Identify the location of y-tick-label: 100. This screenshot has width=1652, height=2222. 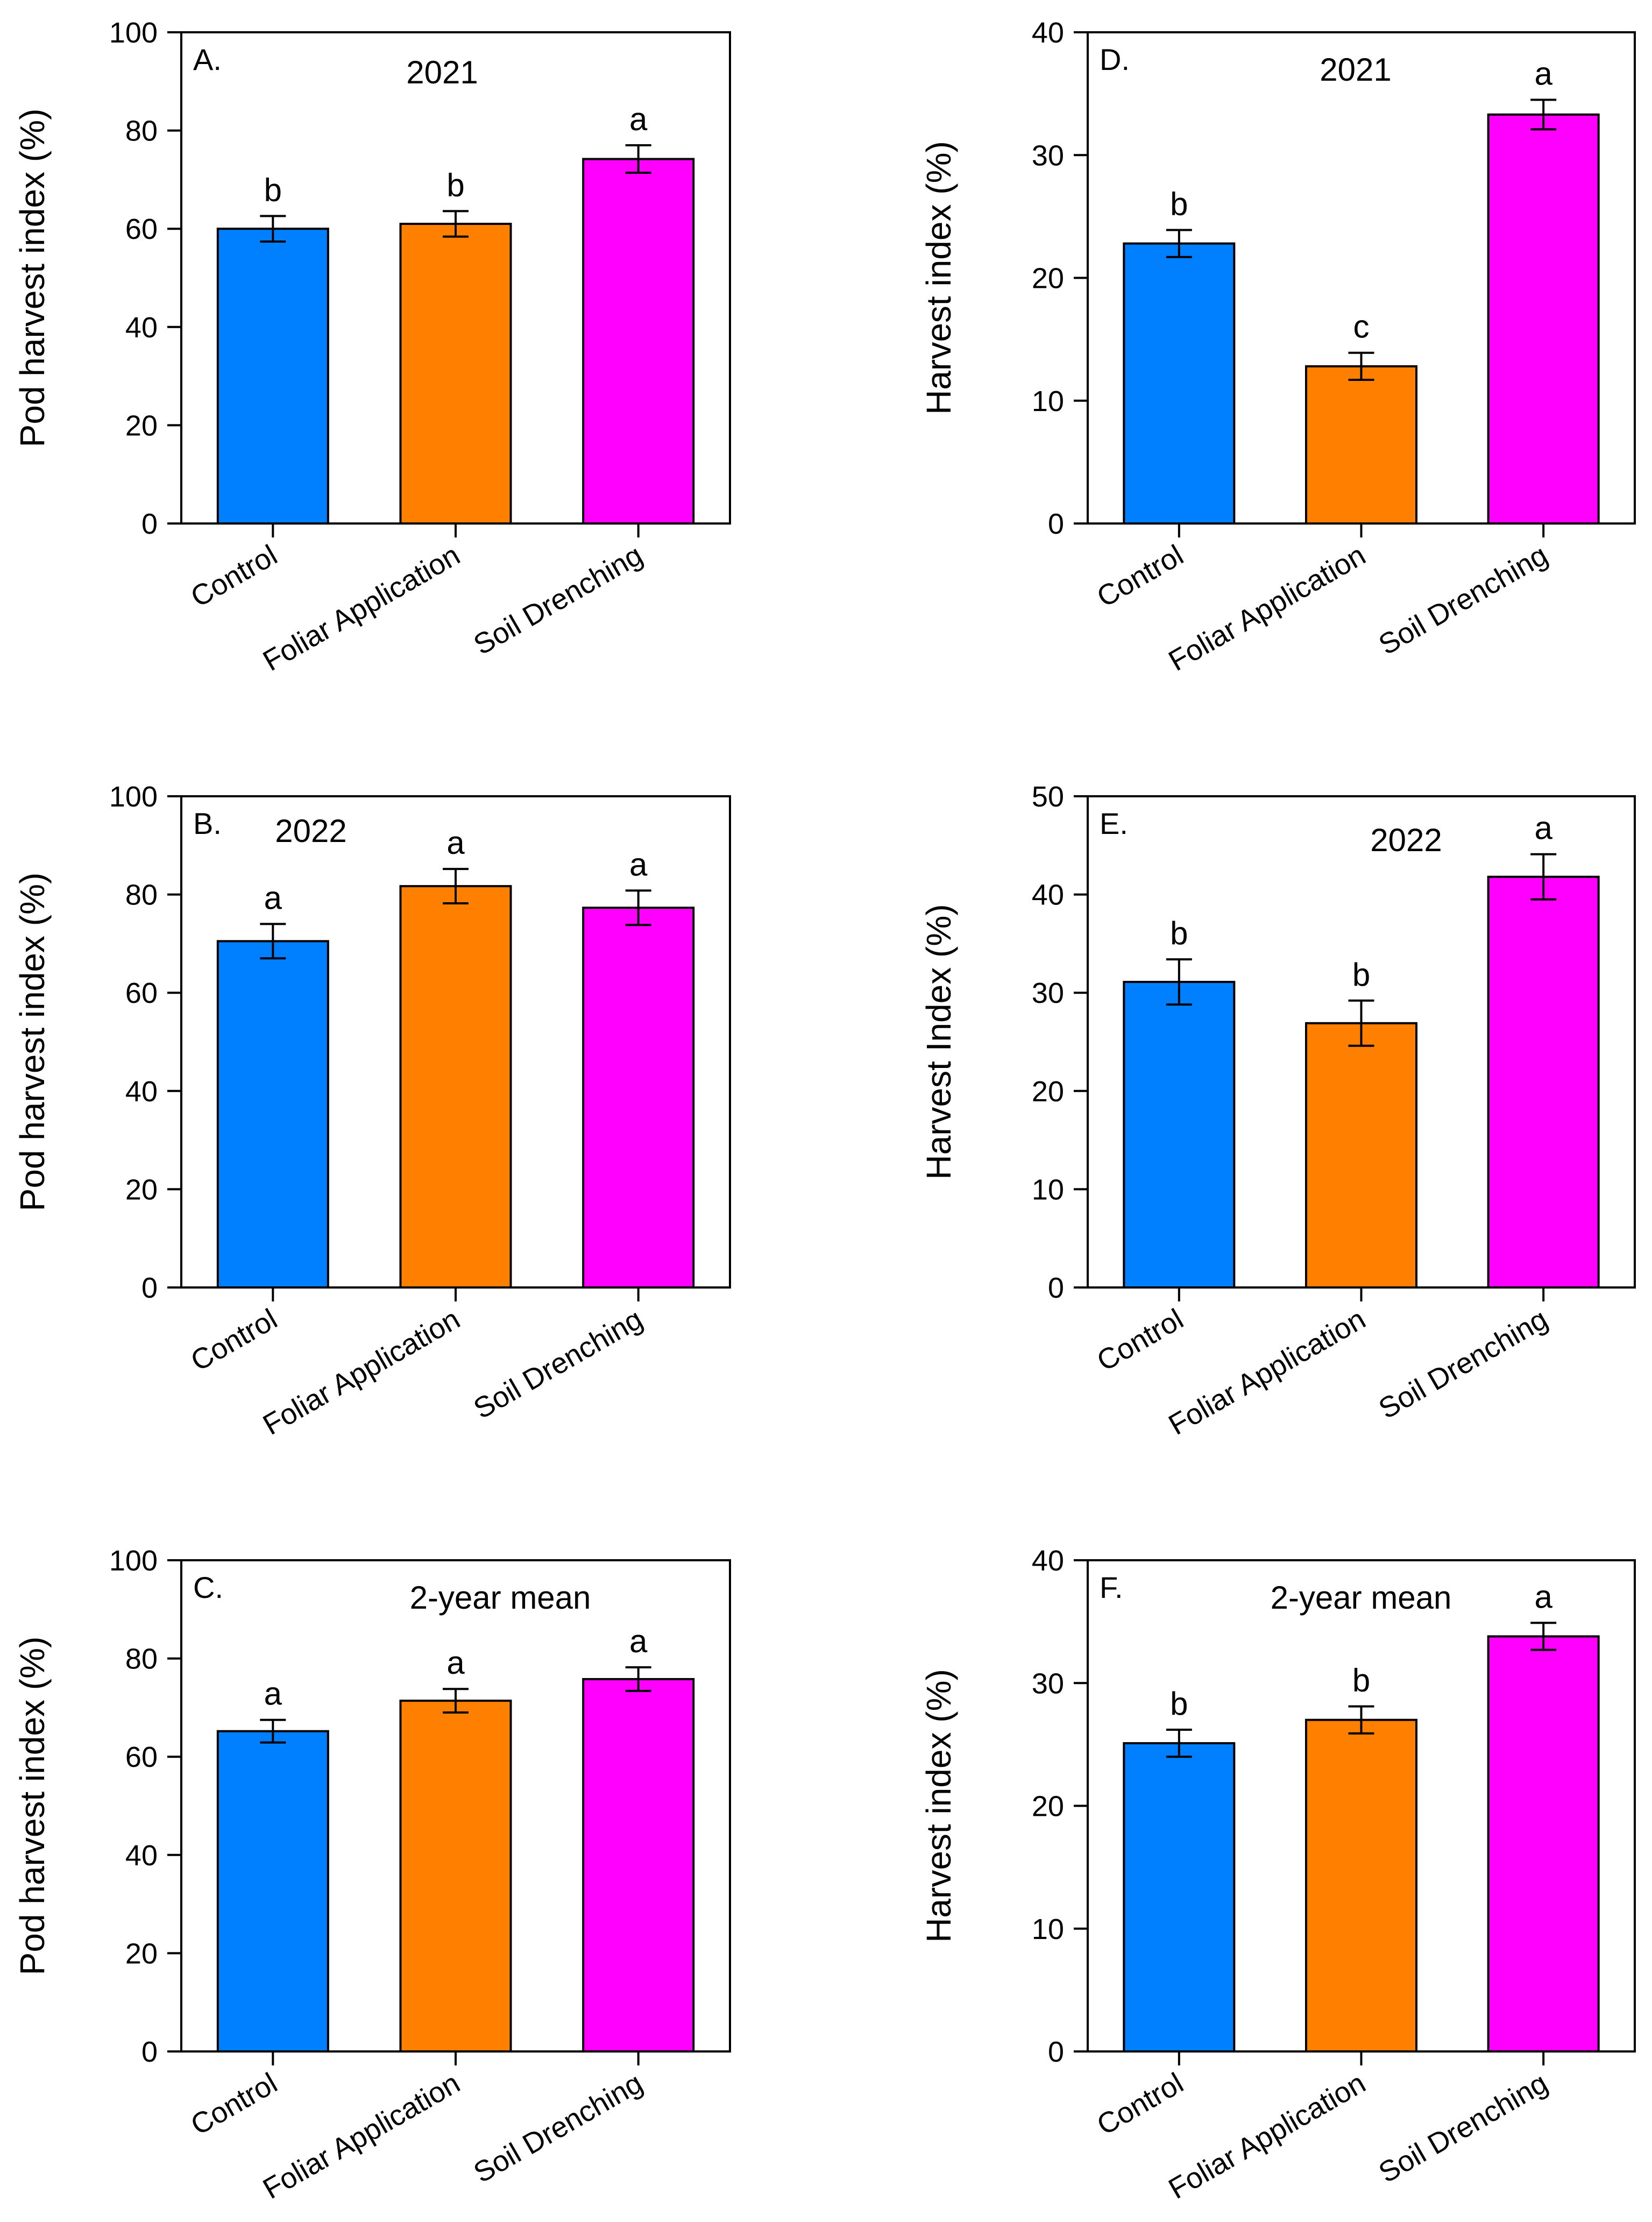
(133, 797).